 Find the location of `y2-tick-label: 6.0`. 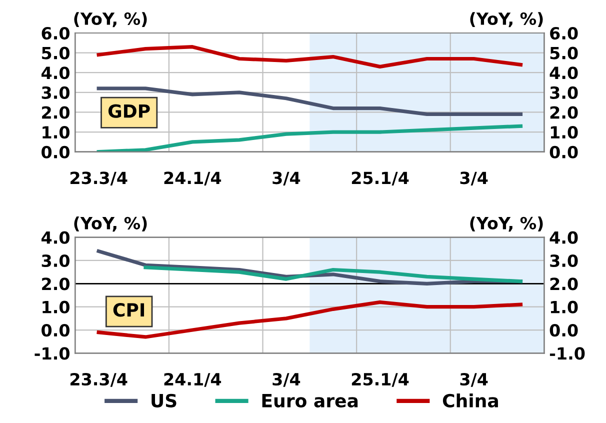

y2-tick-label: 6.0 is located at coordinates (564, 33).